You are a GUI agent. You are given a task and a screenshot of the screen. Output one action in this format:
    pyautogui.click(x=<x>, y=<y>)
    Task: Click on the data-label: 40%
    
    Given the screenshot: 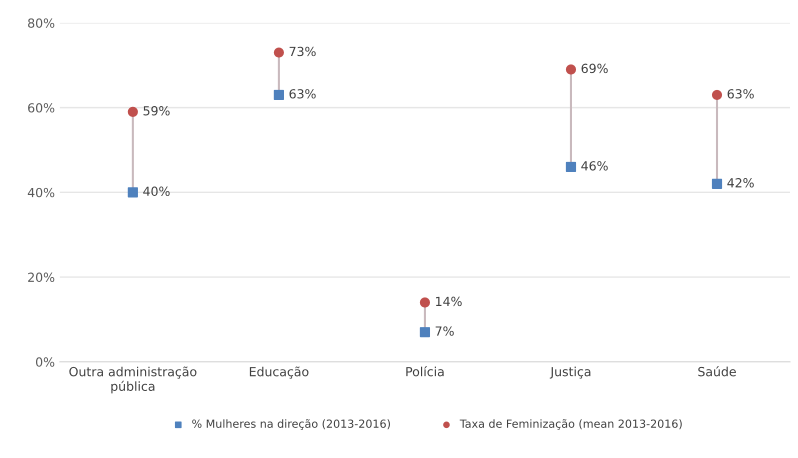 What is the action you would take?
    pyautogui.click(x=156, y=191)
    